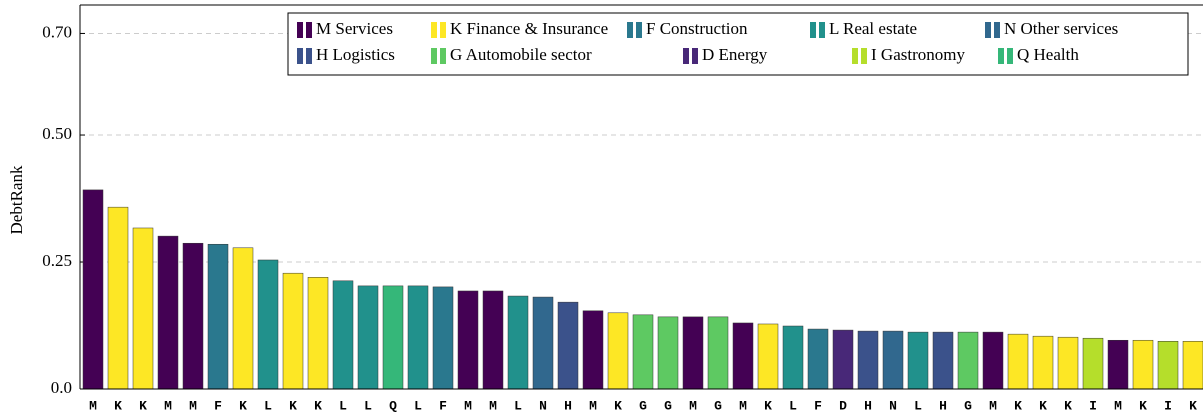  I want to click on x-tick-label: N, so click(543, 405).